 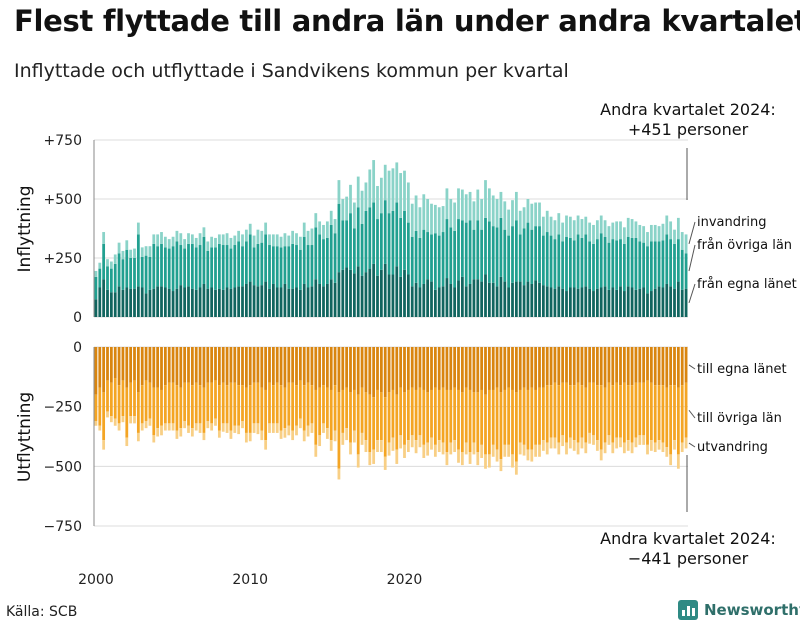 I want to click on in-ytick-label: +250, so click(x=63, y=259).